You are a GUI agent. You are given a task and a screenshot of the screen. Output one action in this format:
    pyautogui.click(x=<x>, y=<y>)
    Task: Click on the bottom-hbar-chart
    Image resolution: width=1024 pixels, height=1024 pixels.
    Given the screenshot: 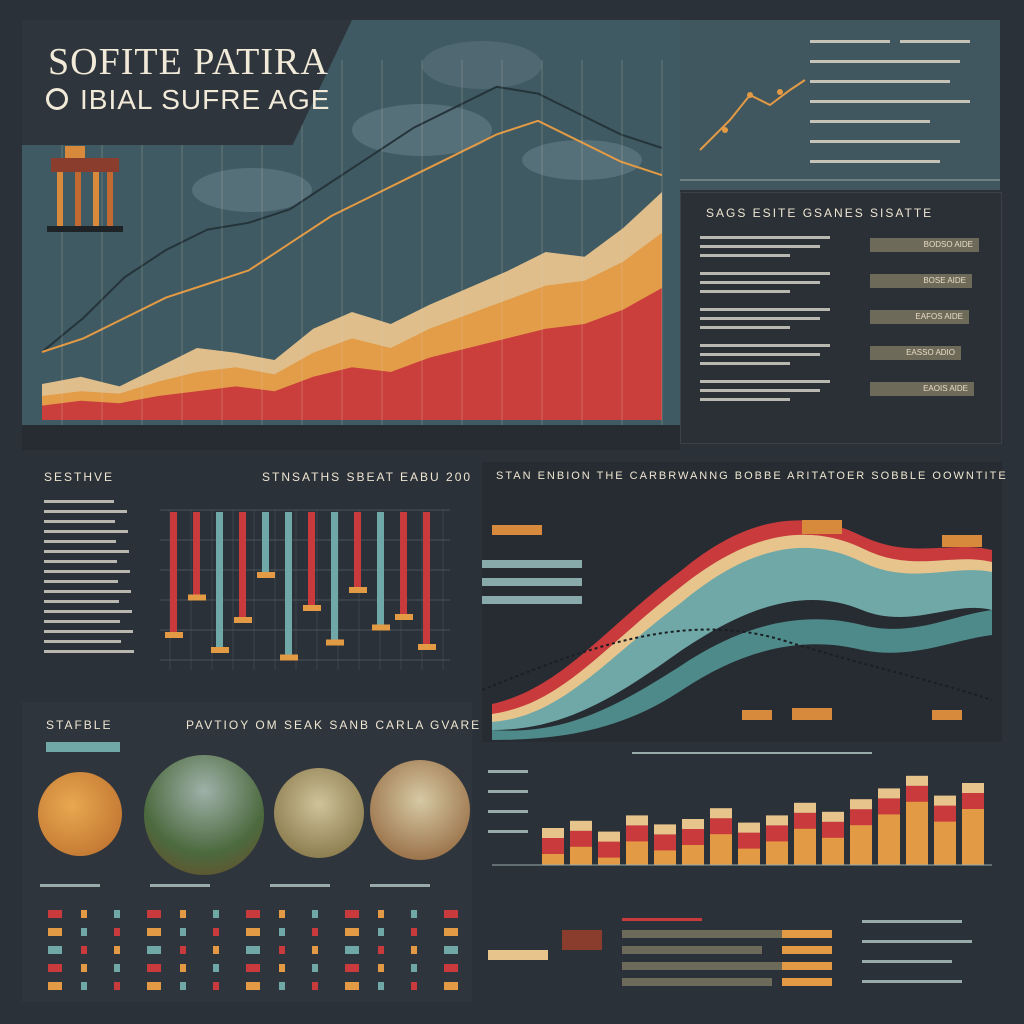 What is the action you would take?
    pyautogui.click(x=730, y=952)
    